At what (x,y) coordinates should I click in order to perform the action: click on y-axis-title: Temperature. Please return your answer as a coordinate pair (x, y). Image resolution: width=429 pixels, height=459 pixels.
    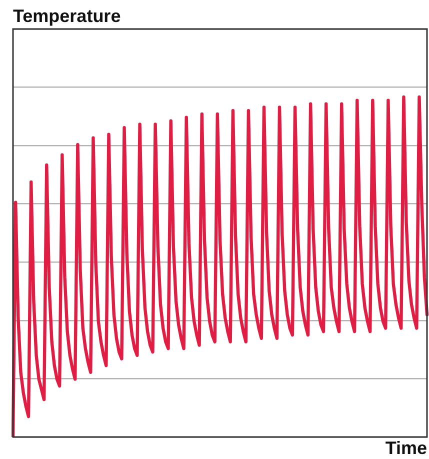
    Looking at the image, I should click on (67, 16).